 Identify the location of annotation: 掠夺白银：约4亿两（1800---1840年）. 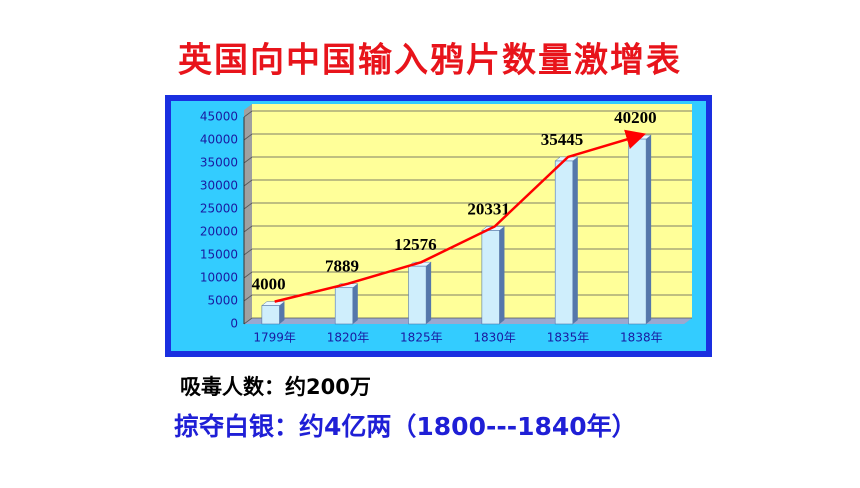
(405, 426).